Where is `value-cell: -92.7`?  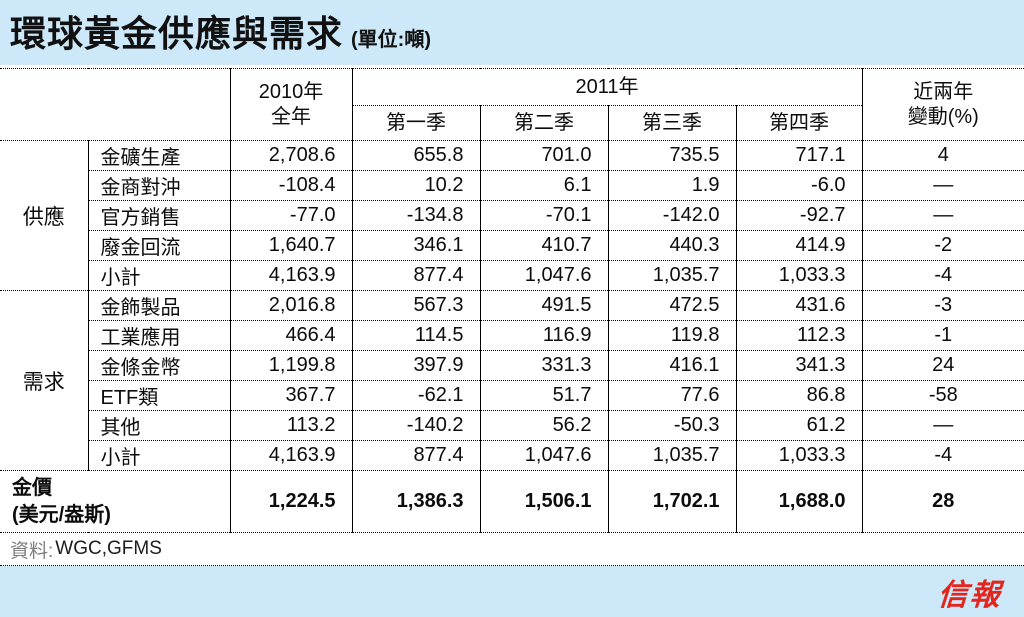
value-cell: -92.7 is located at coordinates (799, 215).